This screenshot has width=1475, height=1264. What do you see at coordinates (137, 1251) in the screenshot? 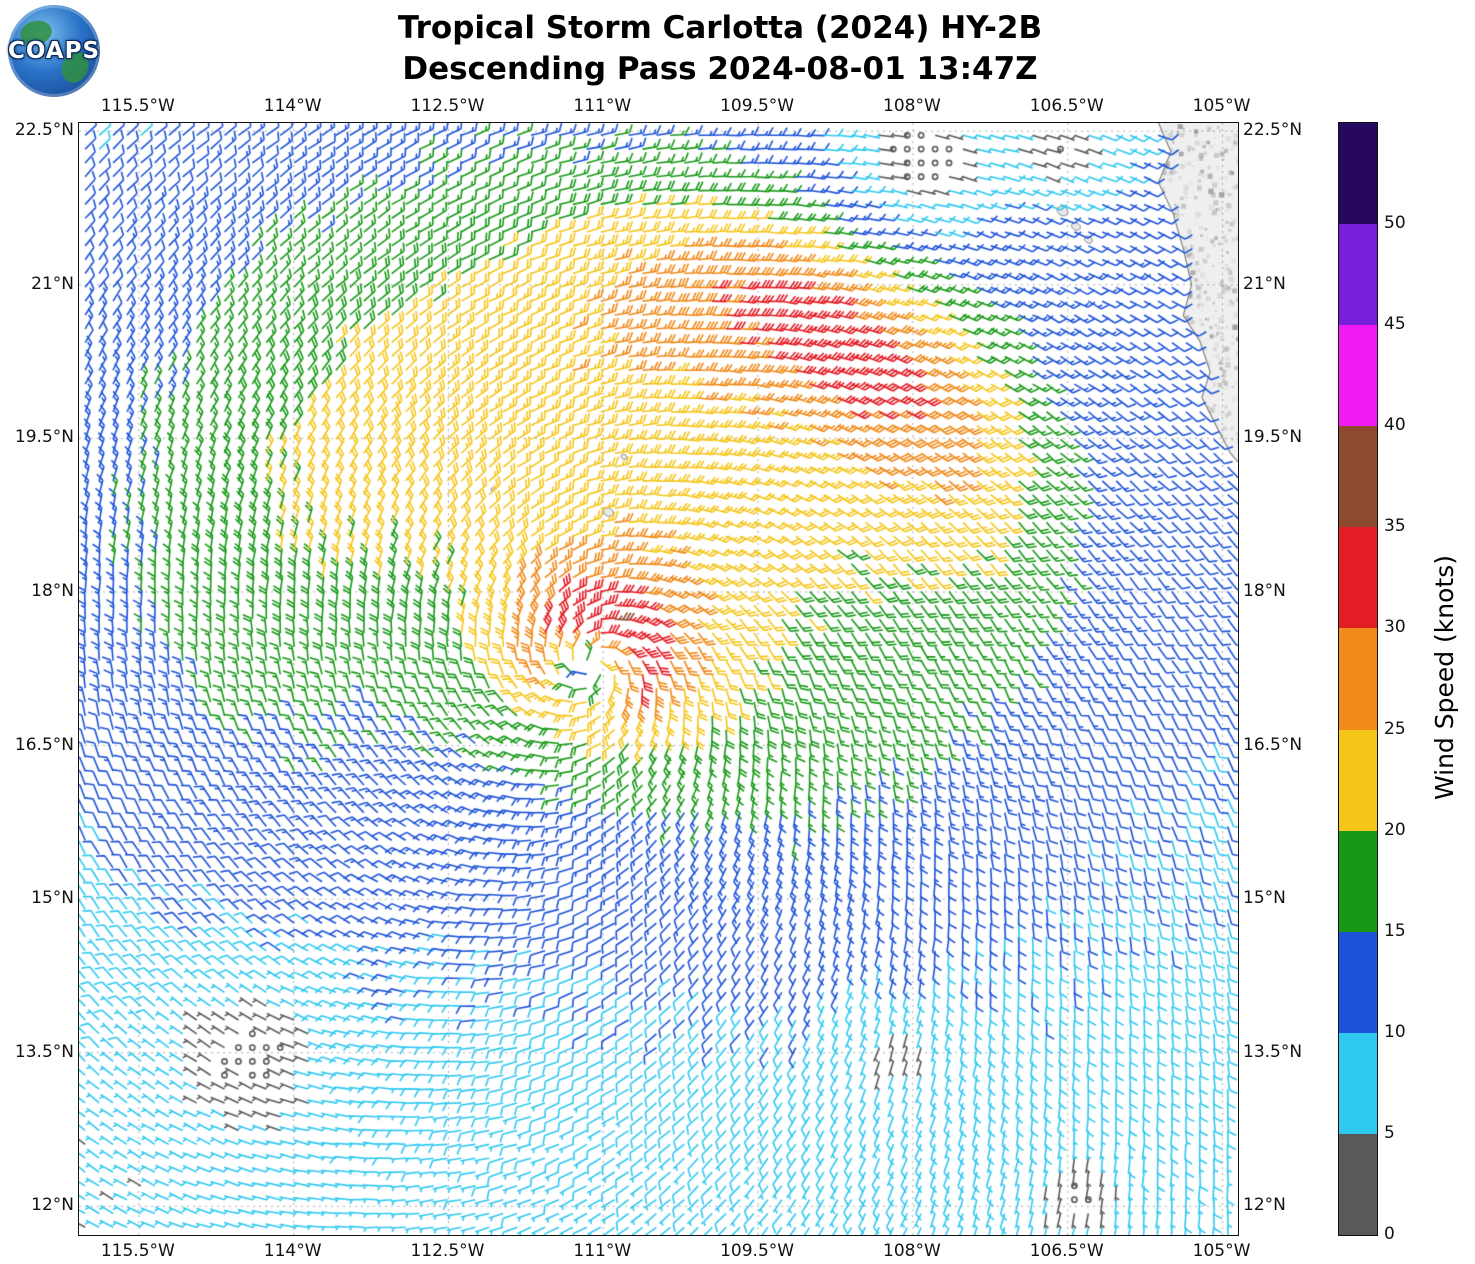
I see `x-tick-label-bottom: 115.5°W` at bounding box center [137, 1251].